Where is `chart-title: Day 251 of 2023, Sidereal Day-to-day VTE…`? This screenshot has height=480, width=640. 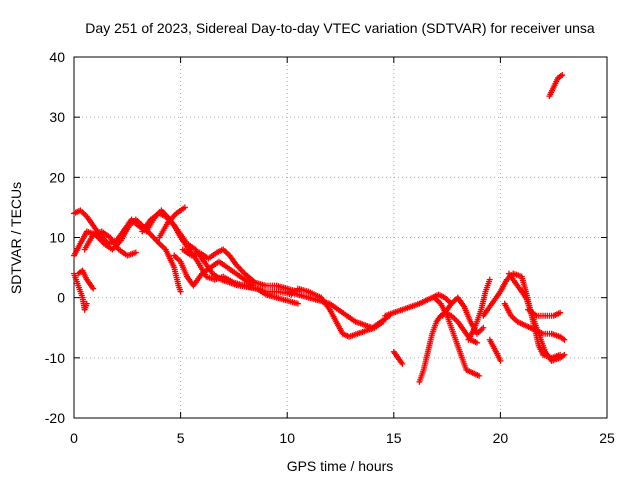
chart-title: Day 251 of 2023, Sidereal Day-to-day VTE… is located at coordinates (340, 28).